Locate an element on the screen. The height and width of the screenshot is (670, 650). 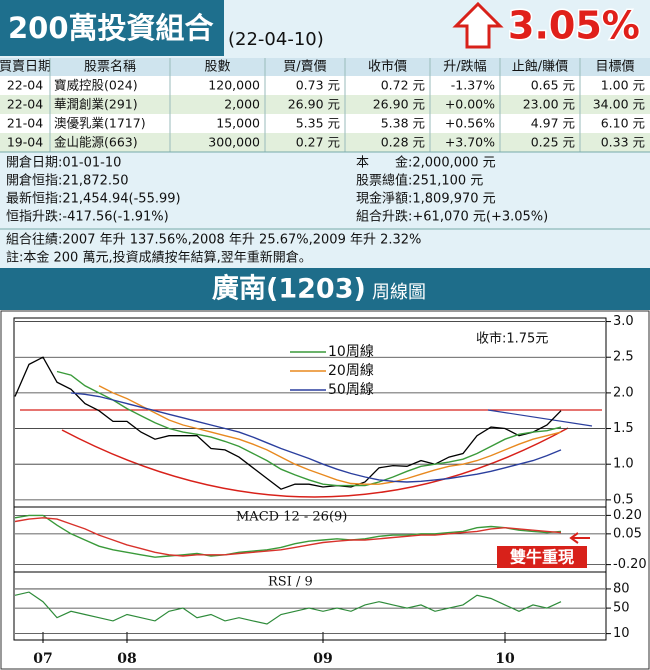
table-header-bg is located at coordinates (325, 67).